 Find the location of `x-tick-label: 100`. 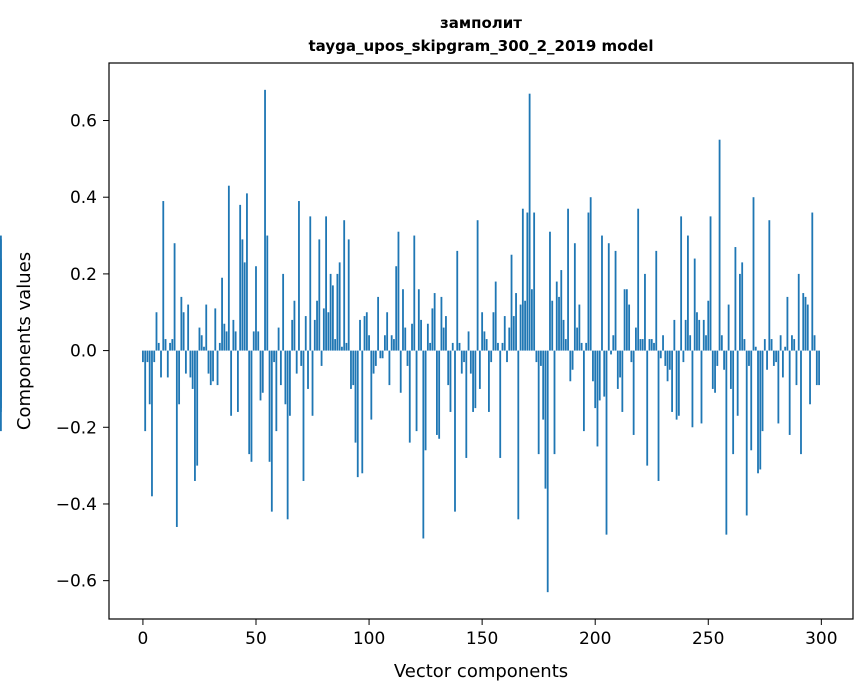

x-tick-label: 100 is located at coordinates (369, 639).